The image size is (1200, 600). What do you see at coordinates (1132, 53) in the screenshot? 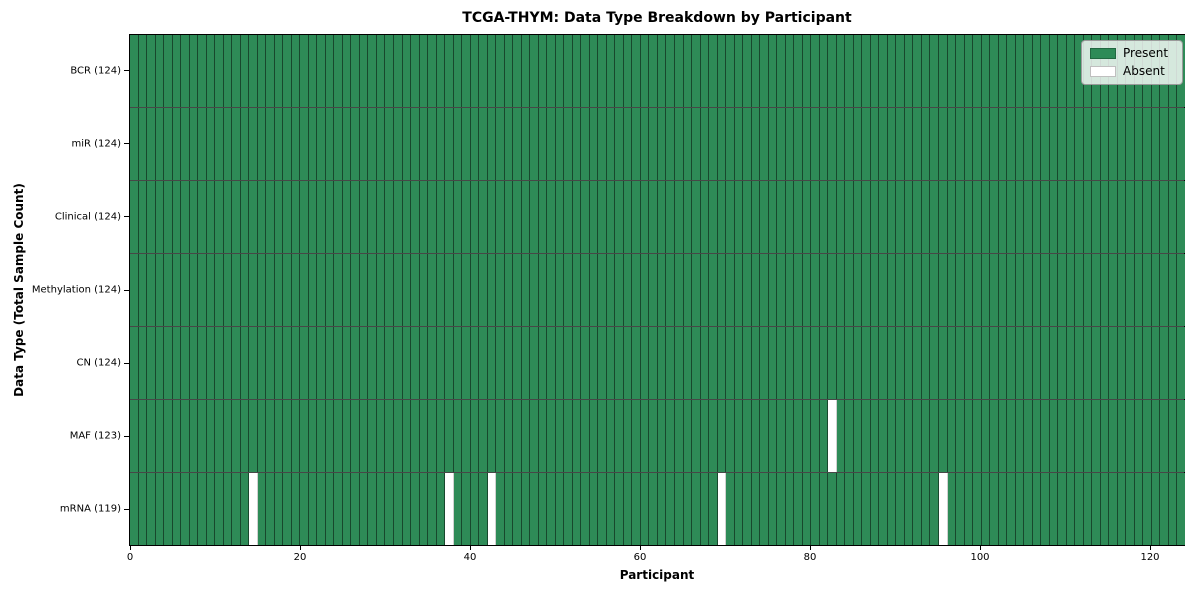
I see `legend-entry-present: Present` at bounding box center [1132, 53].